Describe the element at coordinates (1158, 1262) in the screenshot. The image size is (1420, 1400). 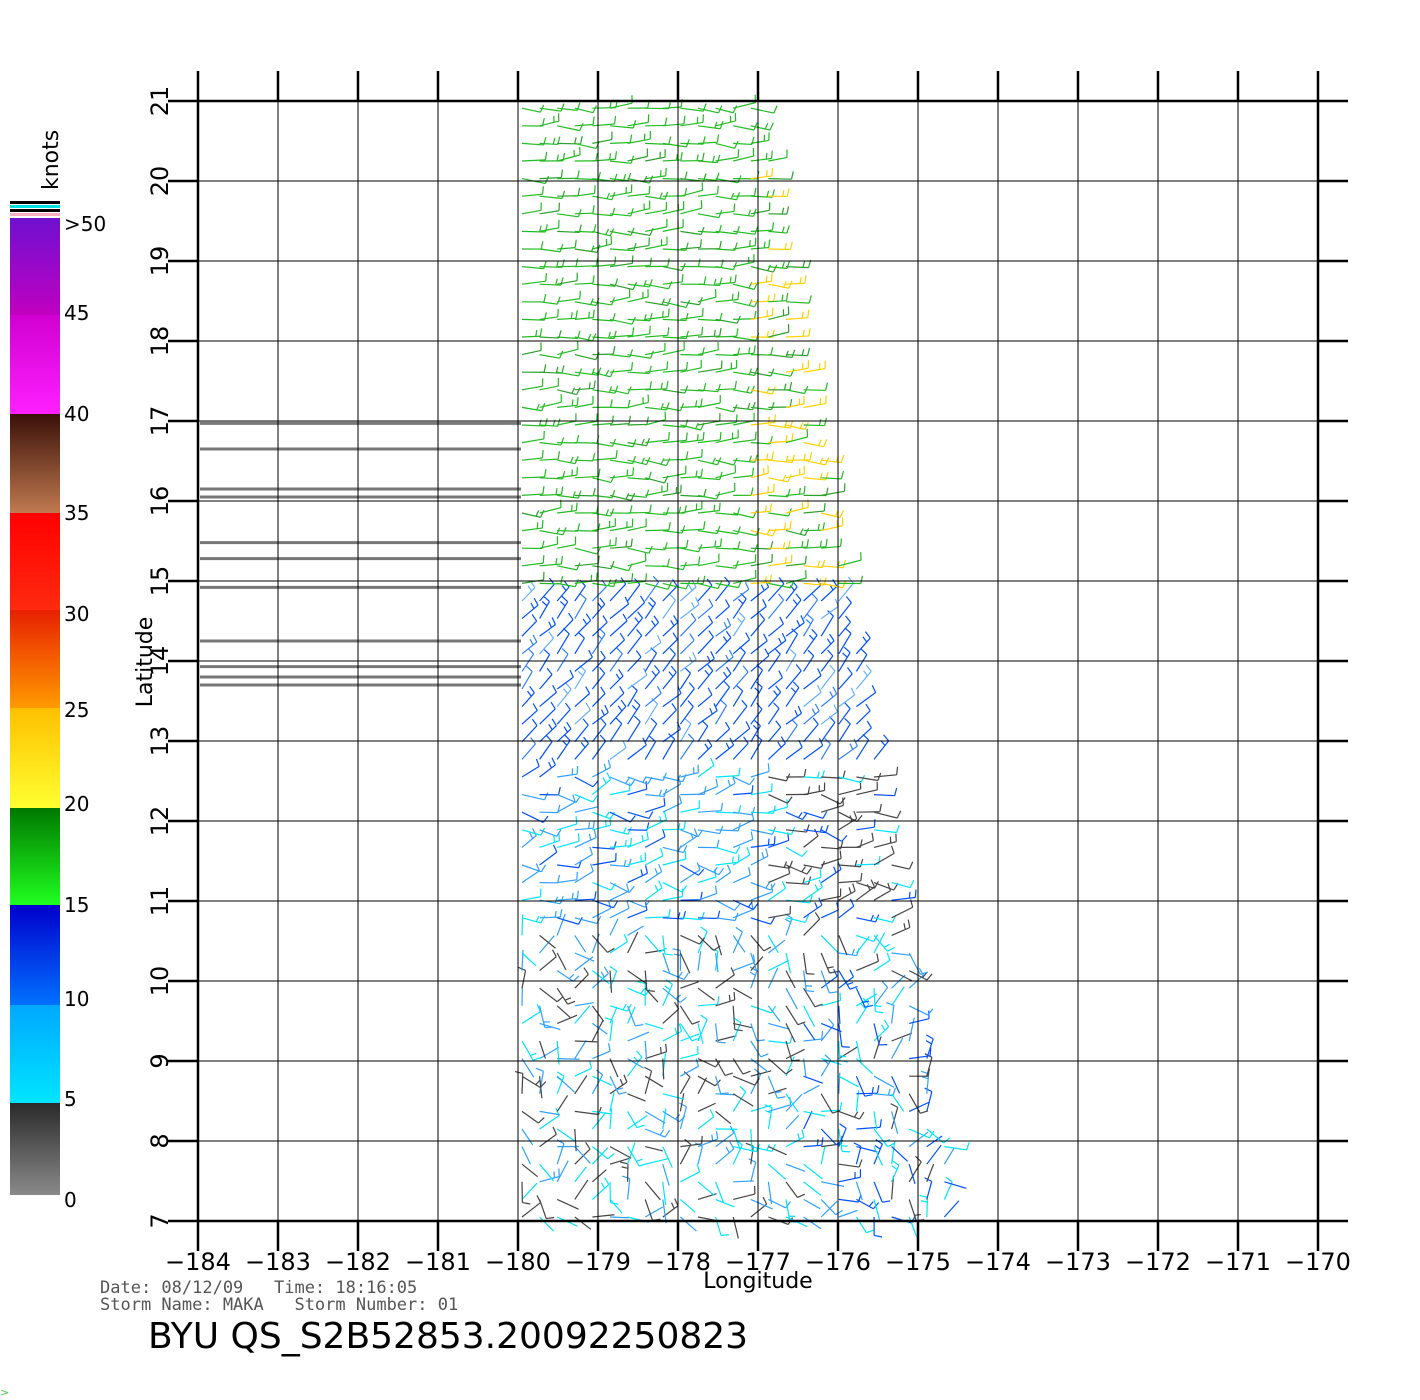
I see `lon-tick-label: −172` at that location.